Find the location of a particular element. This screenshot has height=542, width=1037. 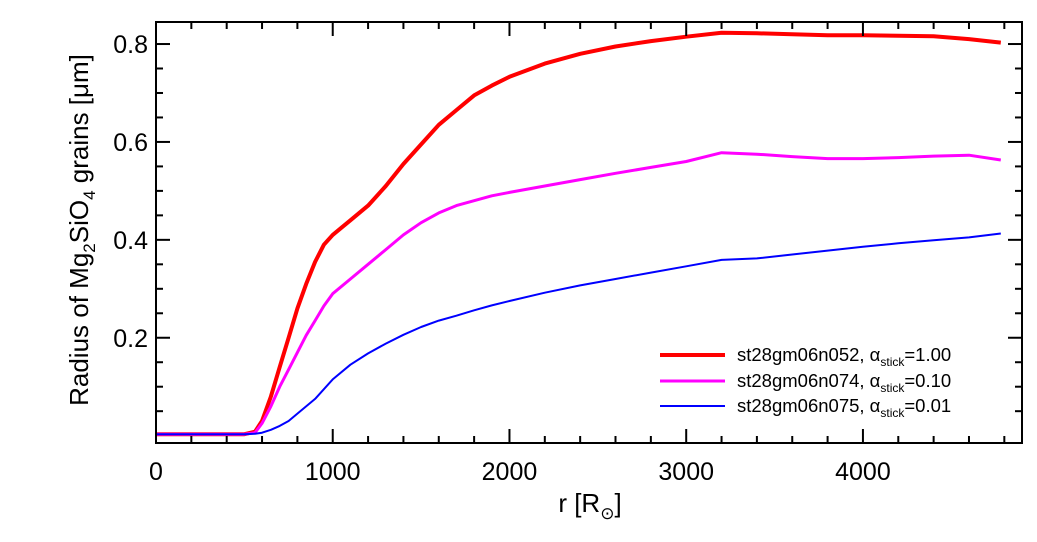

legend-label-series-2-base: st28gm06n074, α is located at coordinates (809, 380).